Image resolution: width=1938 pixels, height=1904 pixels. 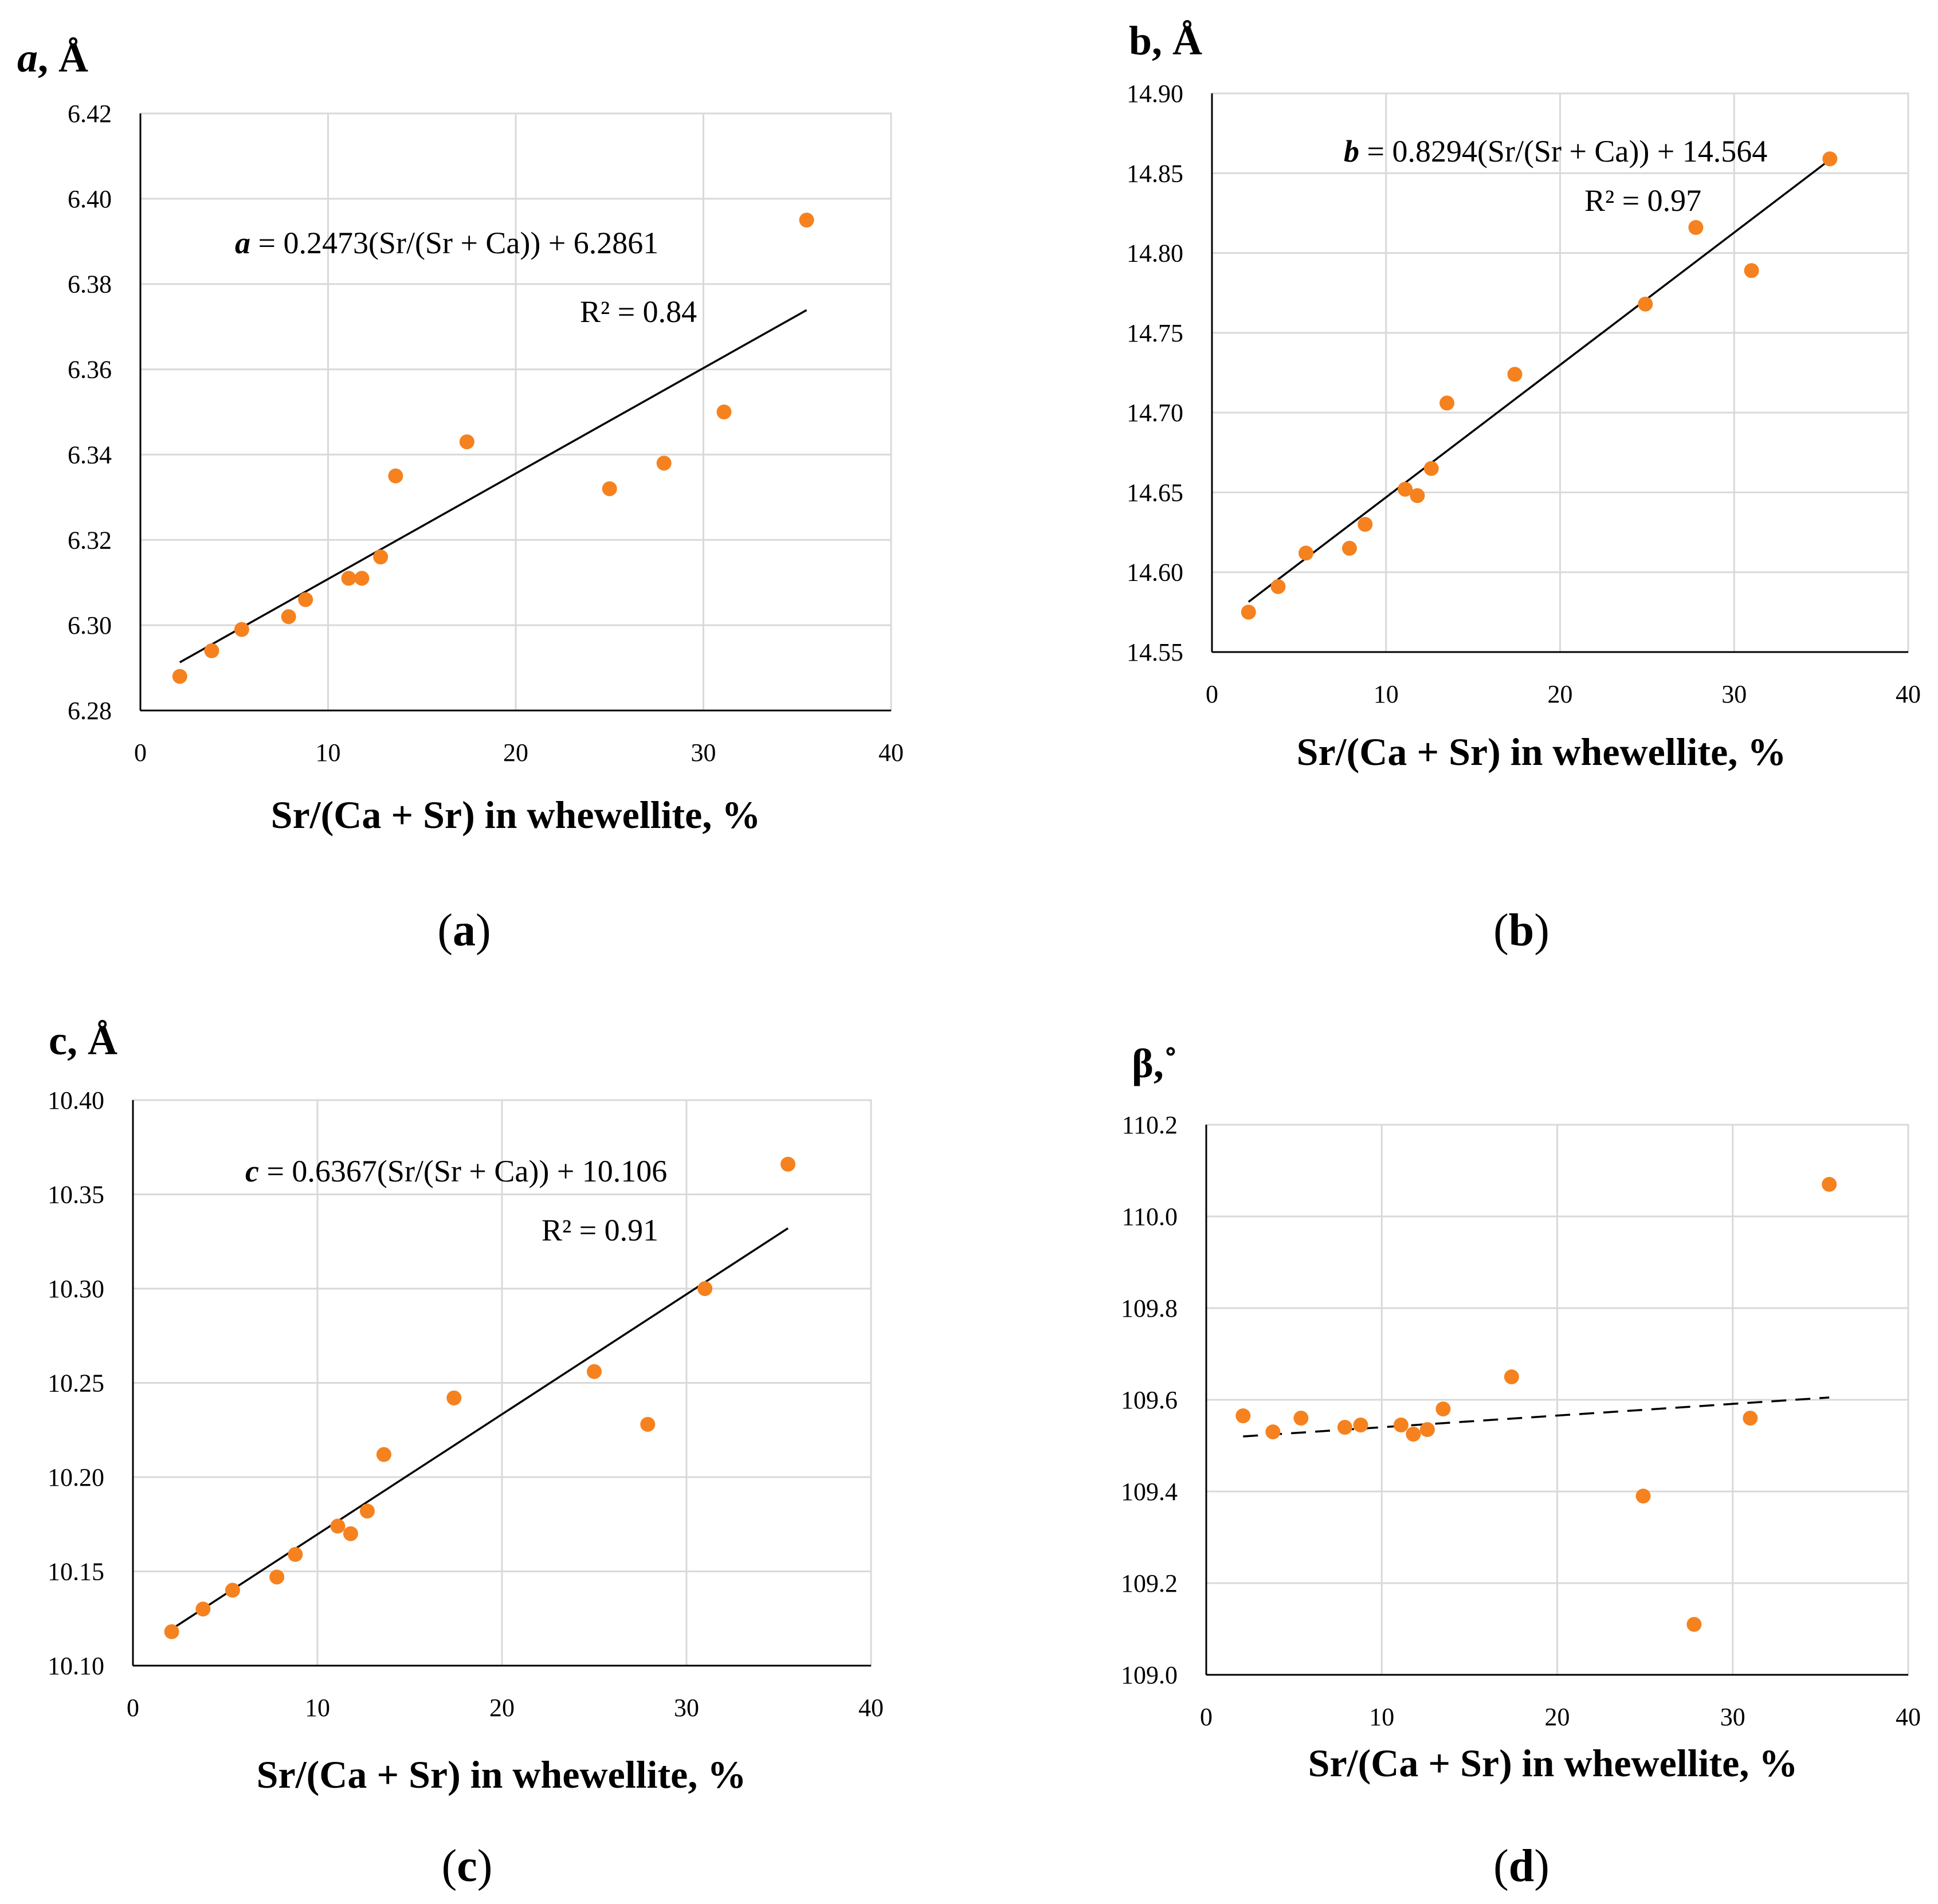 I want to click on panel-d-grid, so click(x=1557, y=1400).